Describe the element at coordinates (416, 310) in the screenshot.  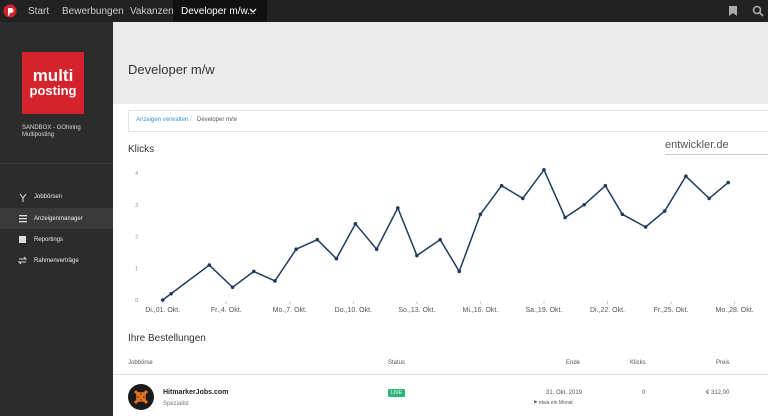
I see `x-tick-label: So.,13. Okt.` at that location.